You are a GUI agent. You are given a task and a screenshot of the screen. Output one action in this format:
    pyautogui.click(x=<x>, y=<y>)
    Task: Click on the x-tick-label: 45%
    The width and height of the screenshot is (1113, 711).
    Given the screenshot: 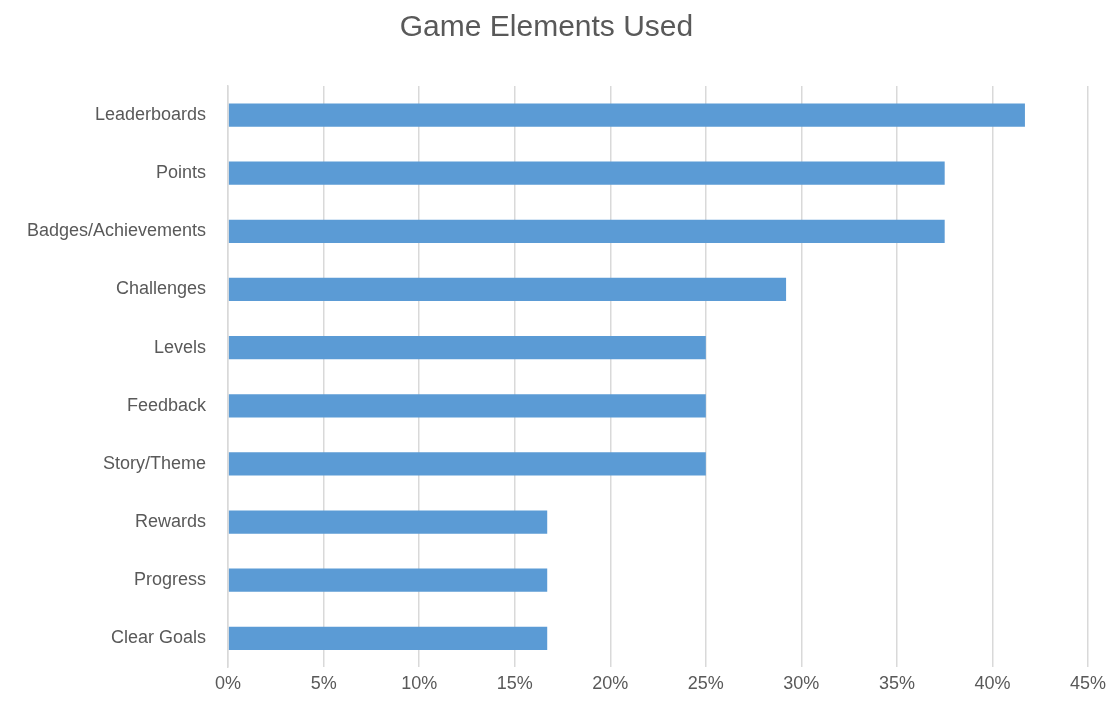 What is the action you would take?
    pyautogui.click(x=1088, y=683)
    